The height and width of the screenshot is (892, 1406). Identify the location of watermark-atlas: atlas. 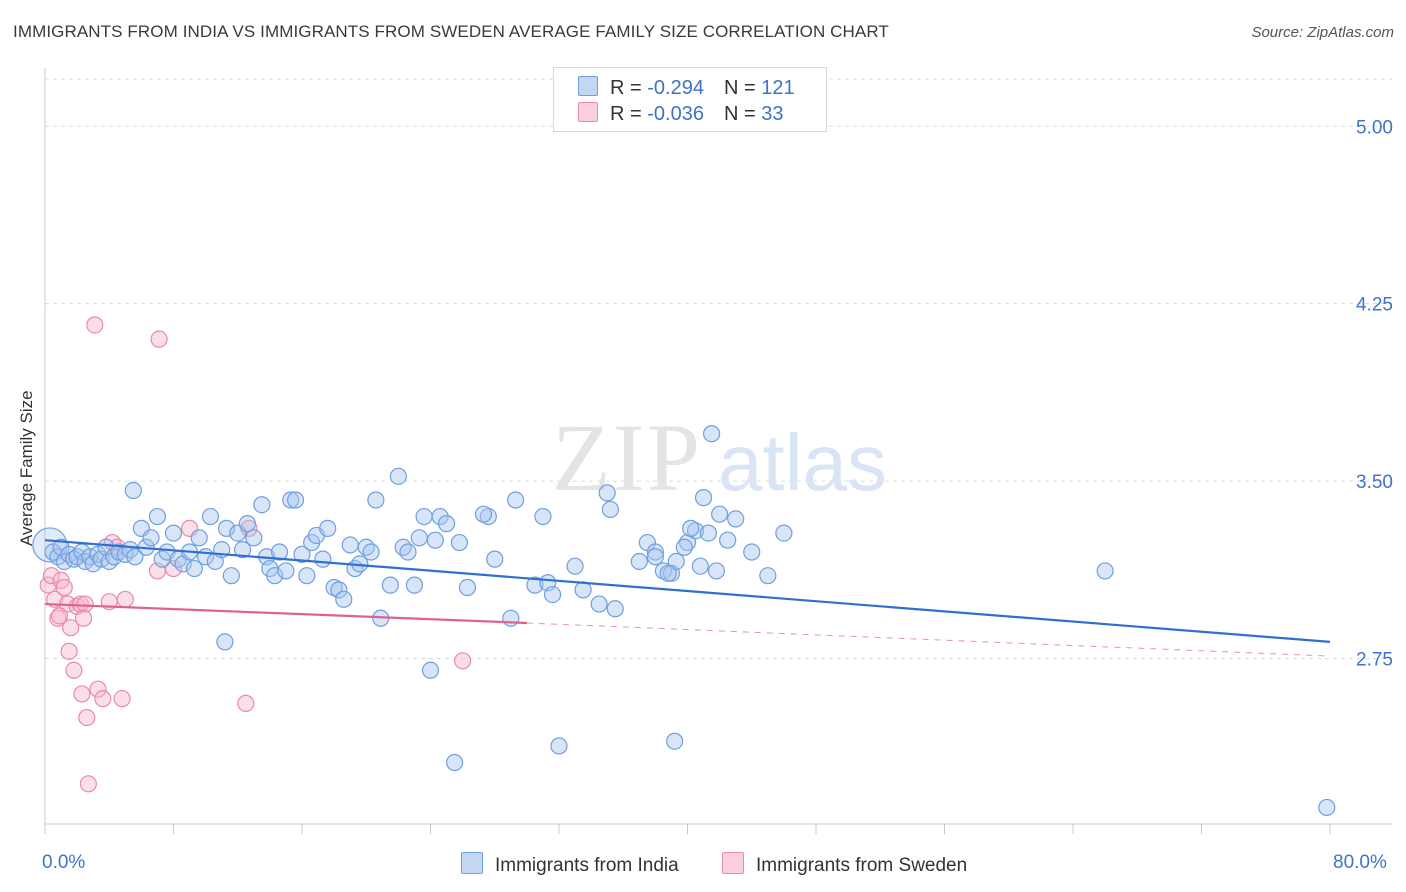
(802, 462).